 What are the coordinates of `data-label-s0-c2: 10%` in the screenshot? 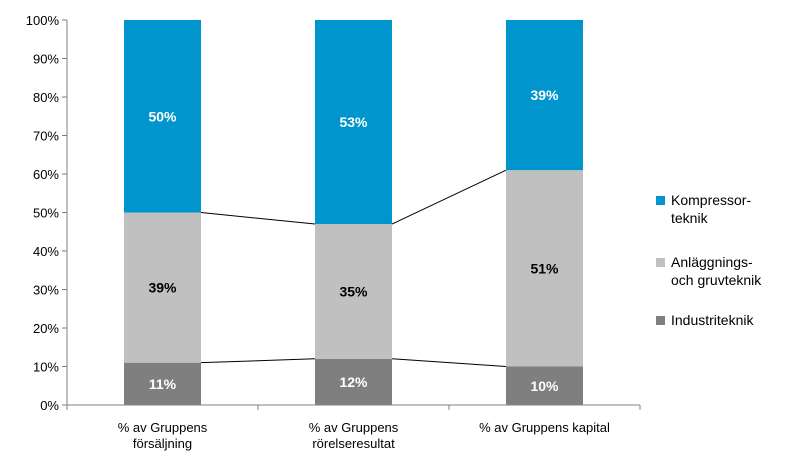 It's located at (544, 386).